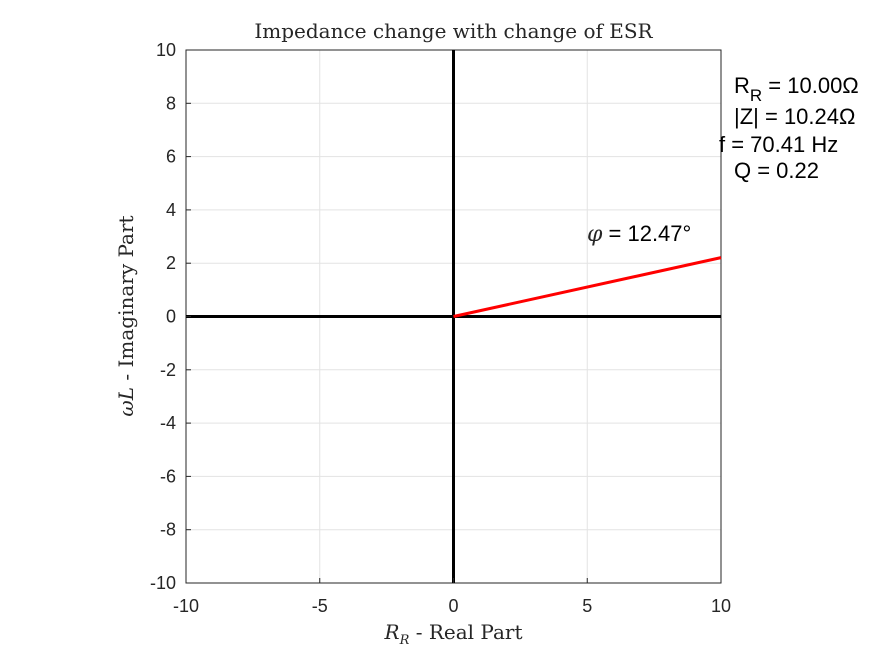 The height and width of the screenshot is (656, 875). Describe the element at coordinates (171, 103) in the screenshot. I see `y-tick-label: 8` at that location.